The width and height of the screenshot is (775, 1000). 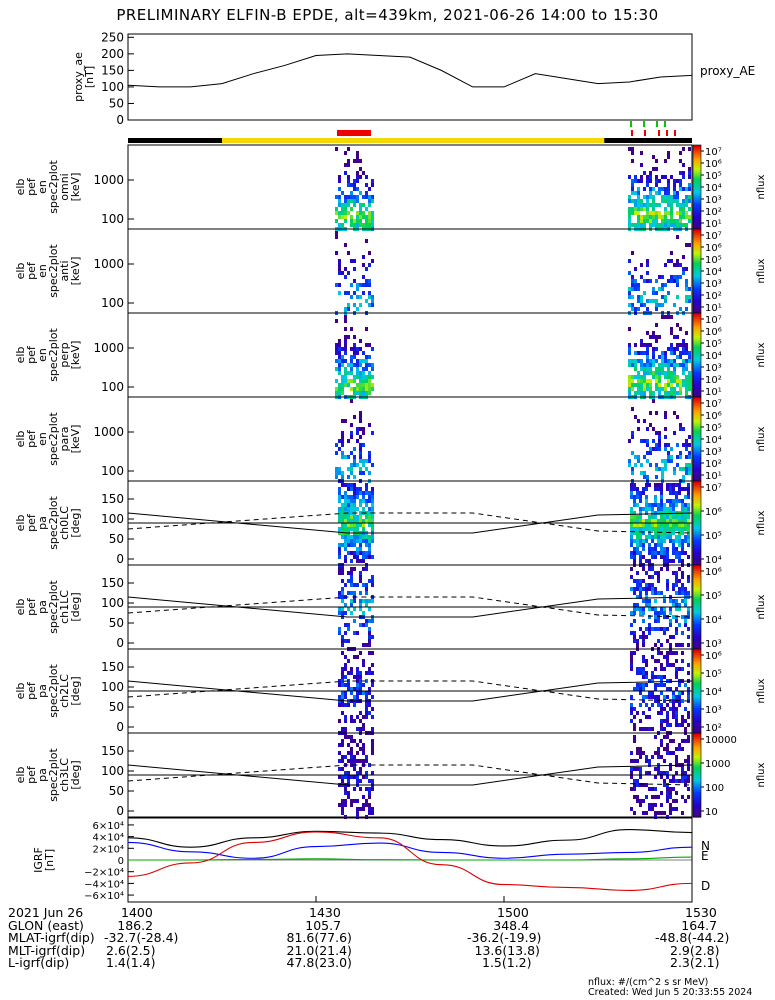 What do you see at coordinates (120, 727) in the screenshot?
I see `pitch-tick-label: 0` at bounding box center [120, 727].